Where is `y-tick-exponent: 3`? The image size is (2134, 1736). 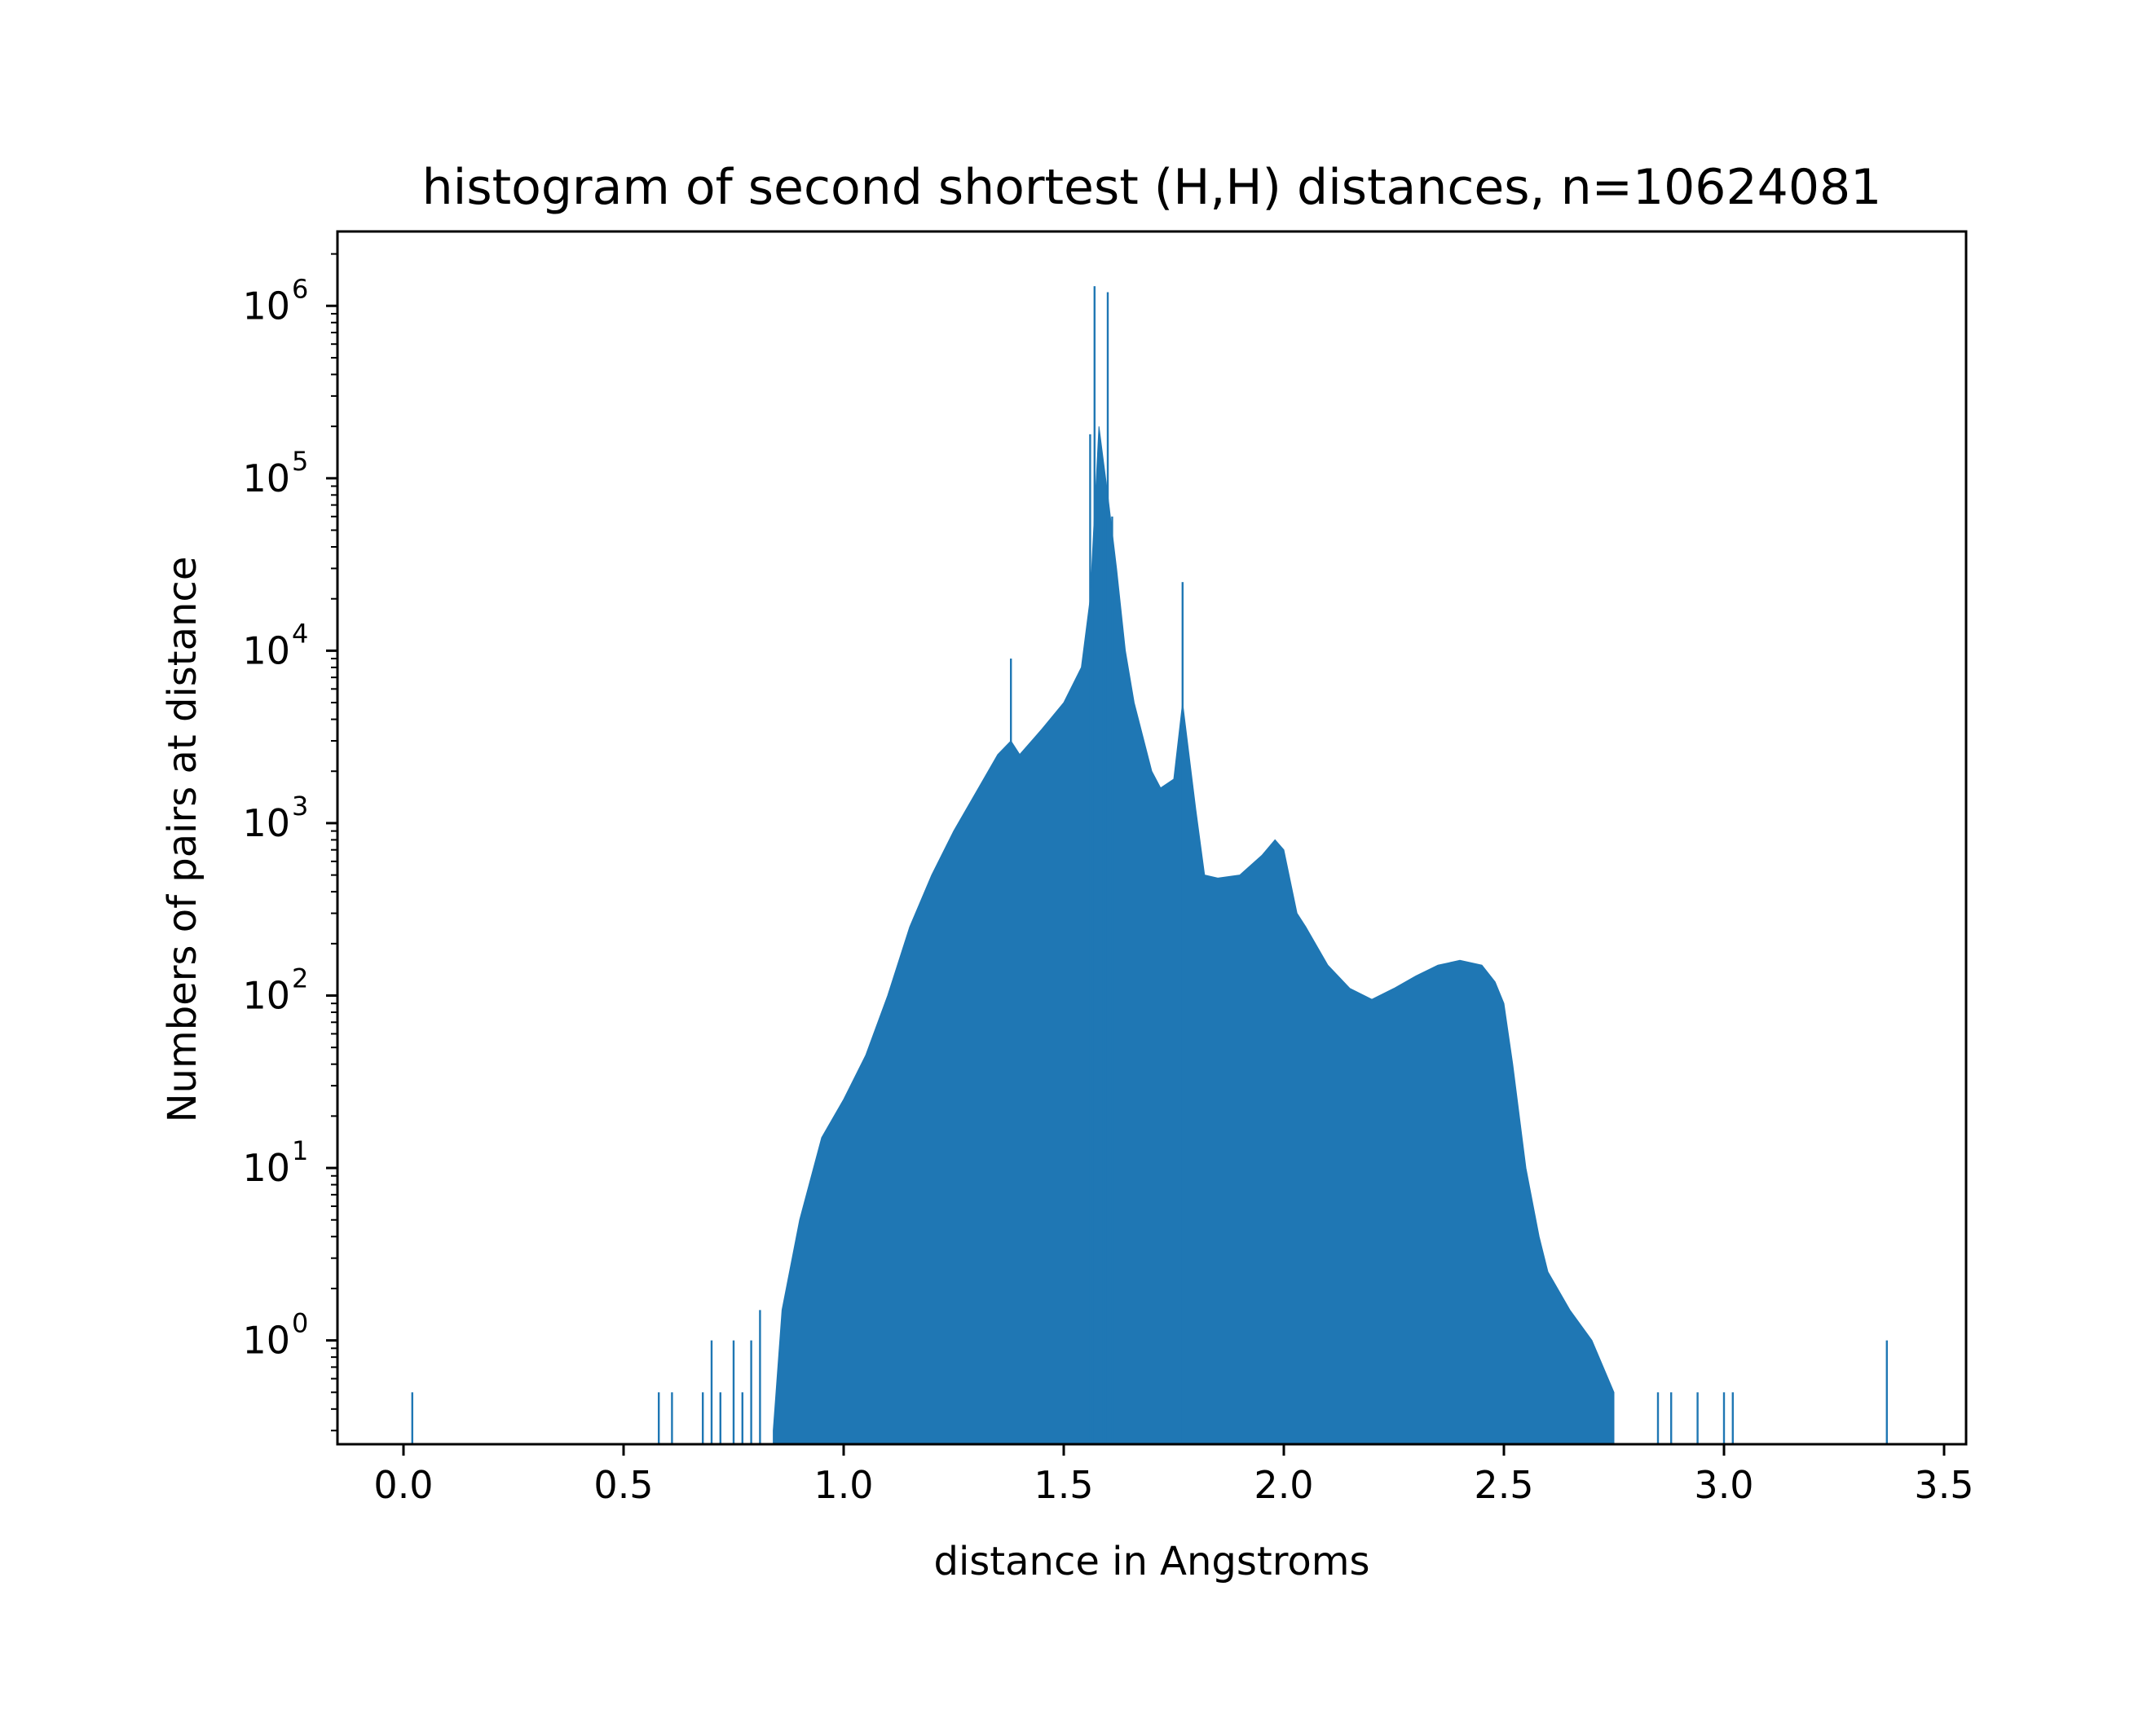 y-tick-exponent: 3 is located at coordinates (300, 806).